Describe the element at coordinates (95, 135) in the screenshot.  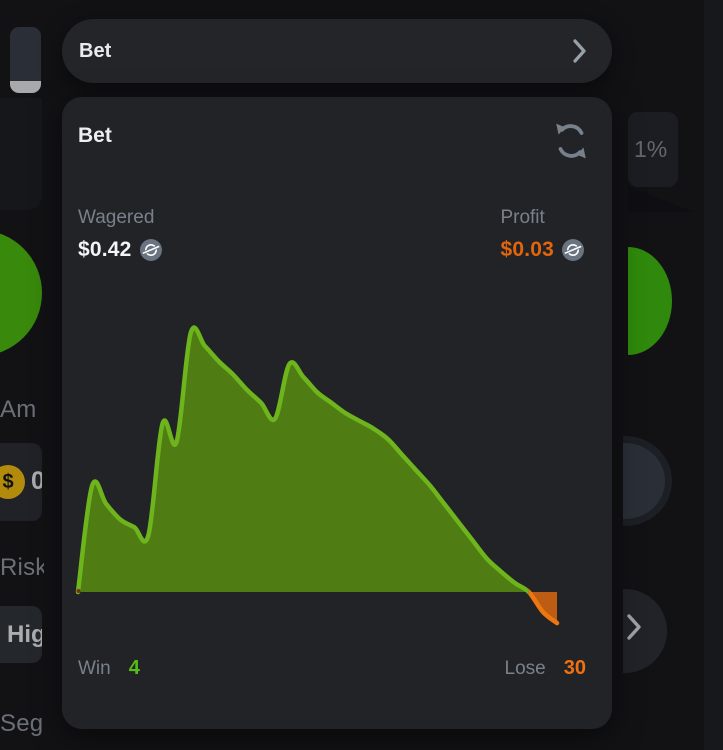
I see `panel-title: Bet` at that location.